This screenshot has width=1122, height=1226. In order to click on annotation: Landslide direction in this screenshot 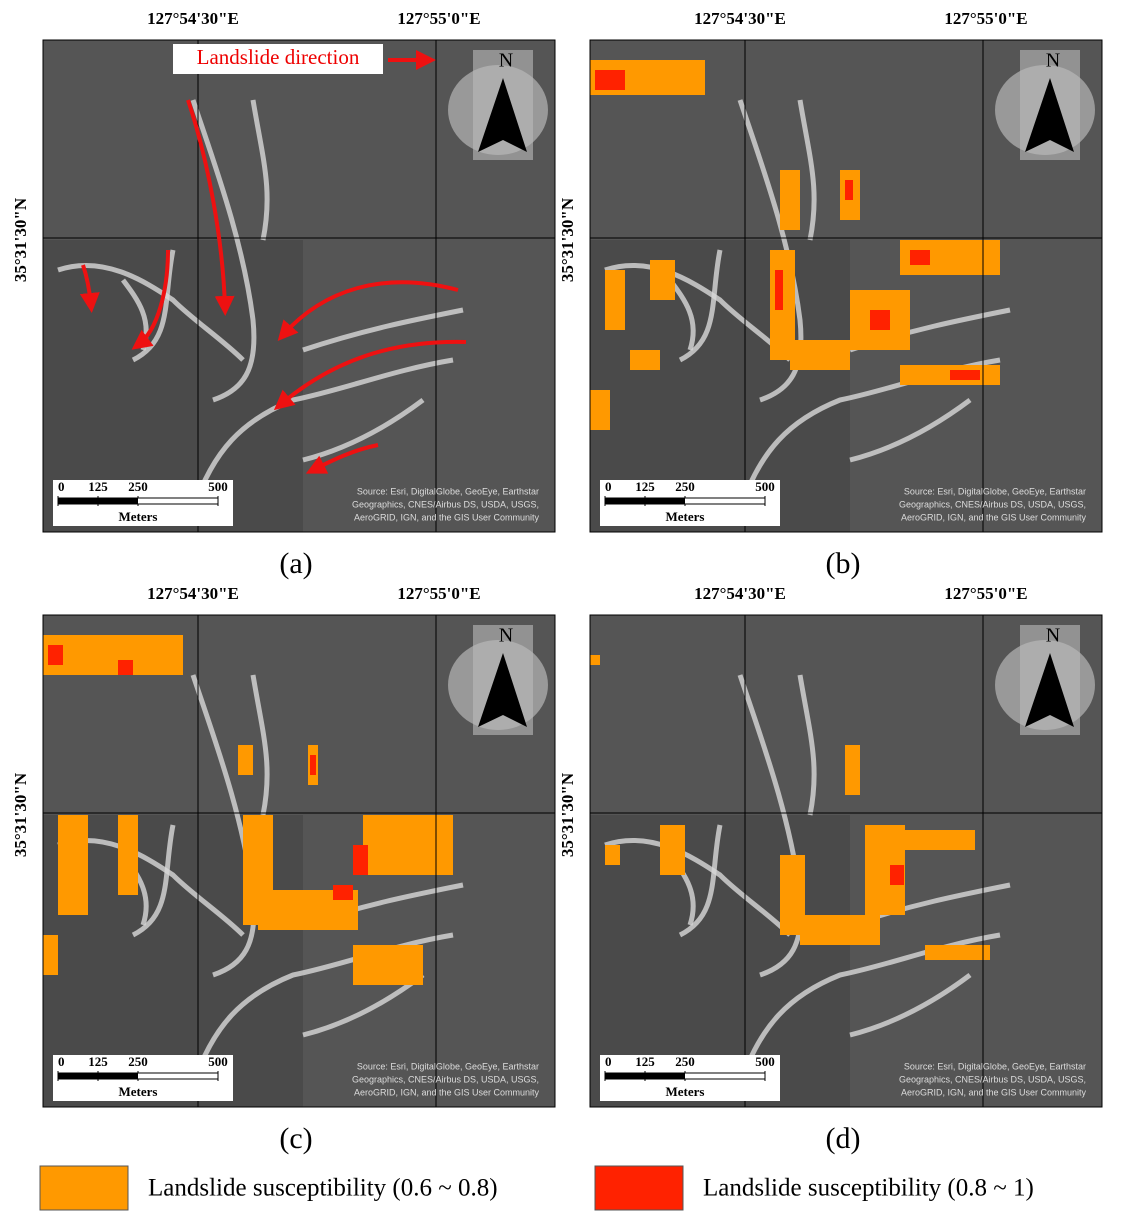, I will do `click(278, 57)`.